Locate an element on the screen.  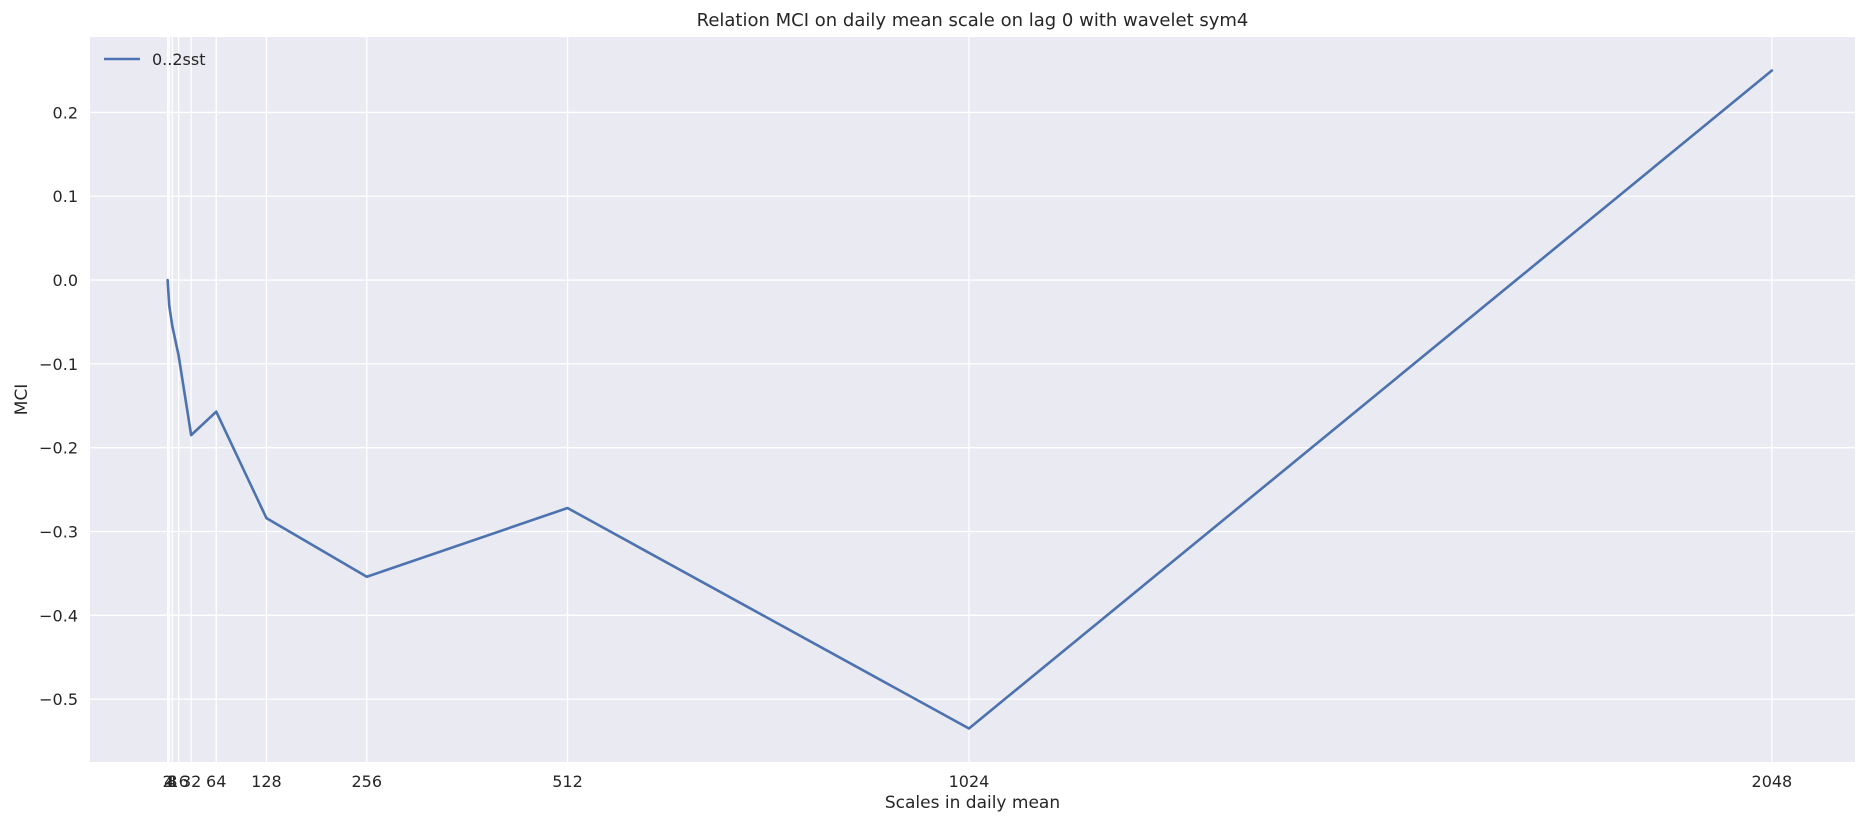
x-tick-label: 2 is located at coordinates (168, 781).